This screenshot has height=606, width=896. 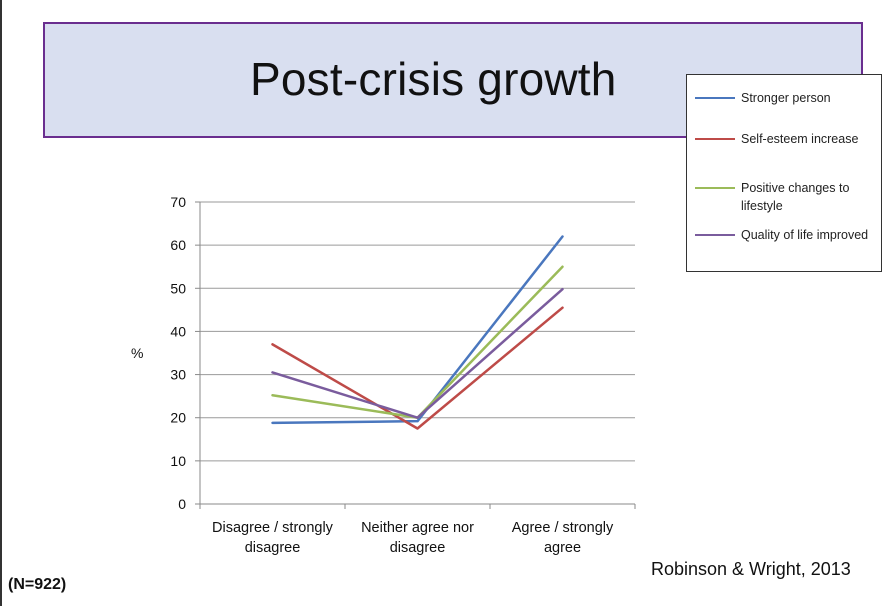 What do you see at coordinates (786, 98) in the screenshot?
I see `legend-label: Stronger person` at bounding box center [786, 98].